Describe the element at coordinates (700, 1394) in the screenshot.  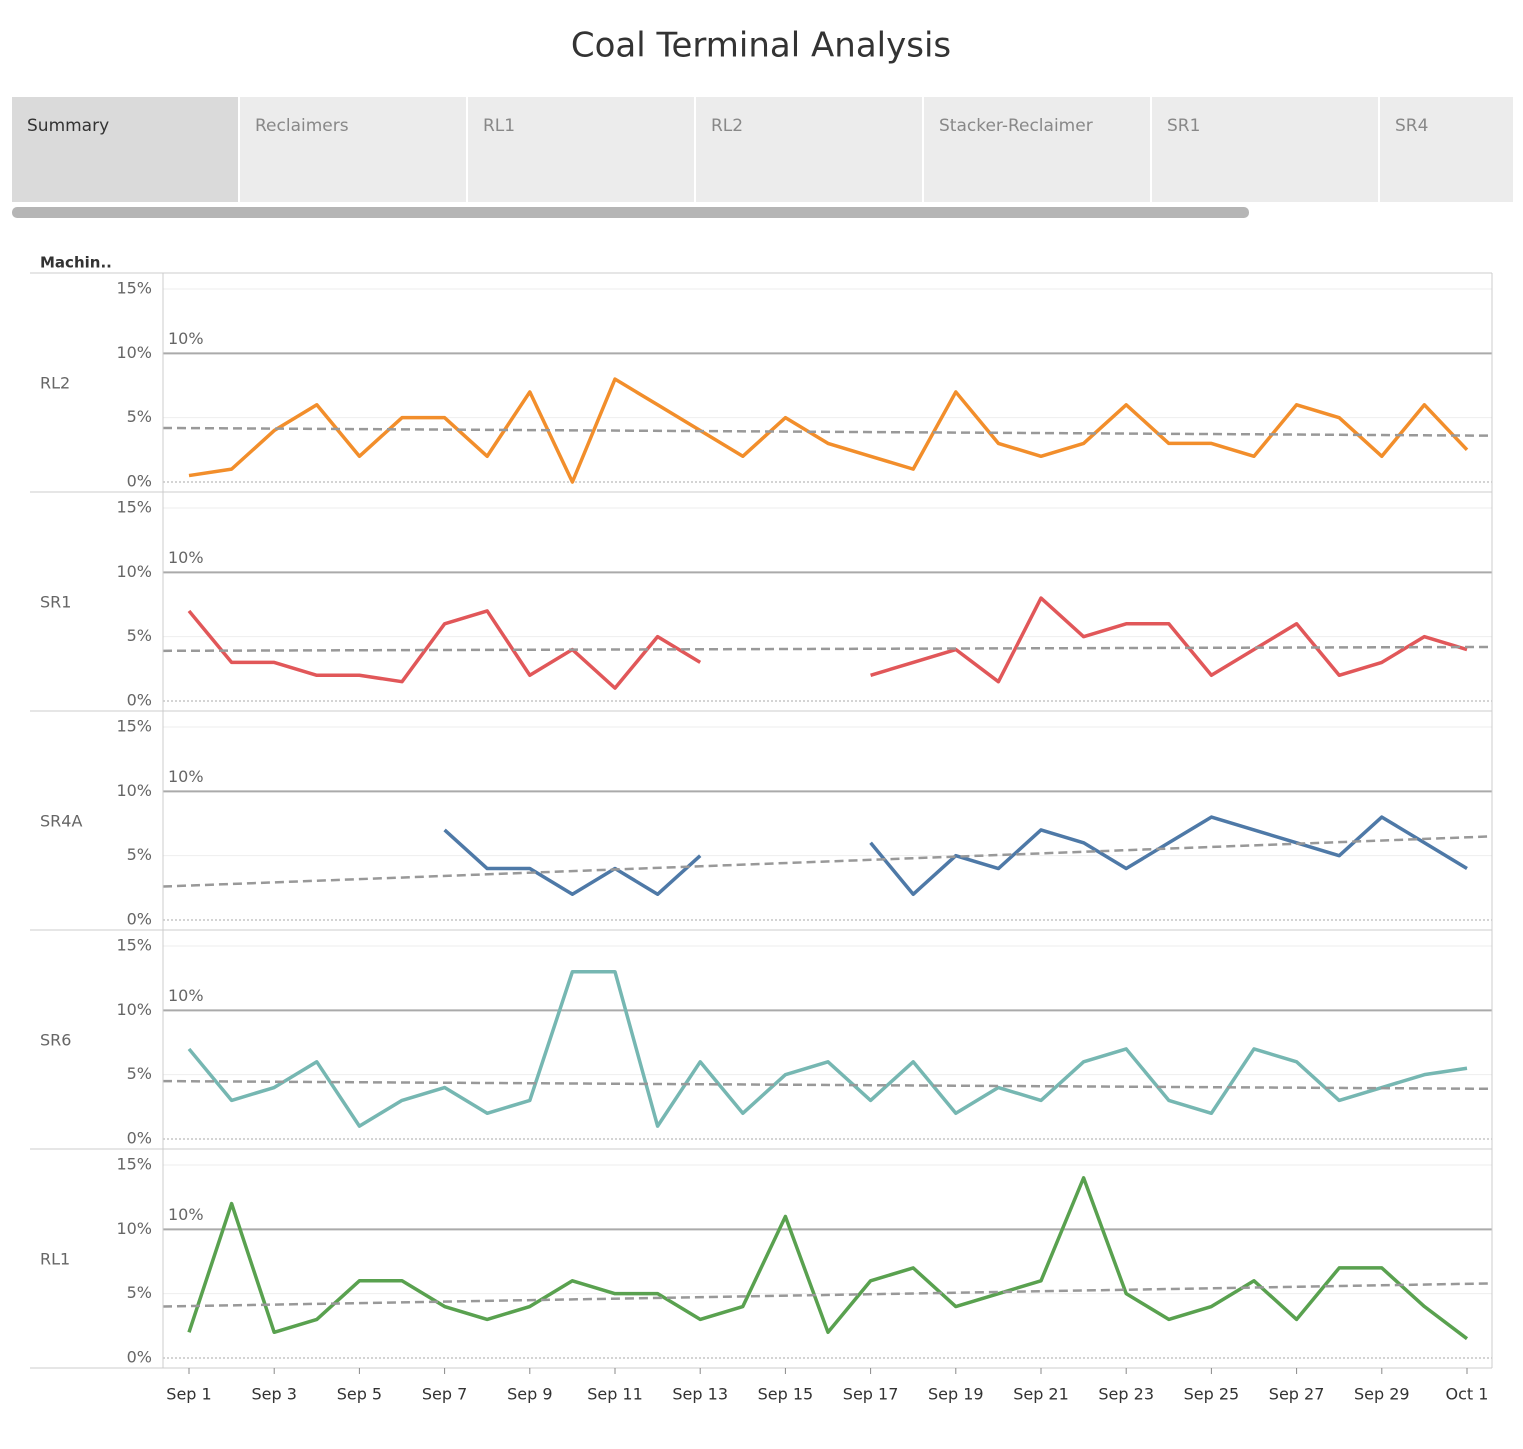
I see `x-tick-label: Sep 13` at that location.